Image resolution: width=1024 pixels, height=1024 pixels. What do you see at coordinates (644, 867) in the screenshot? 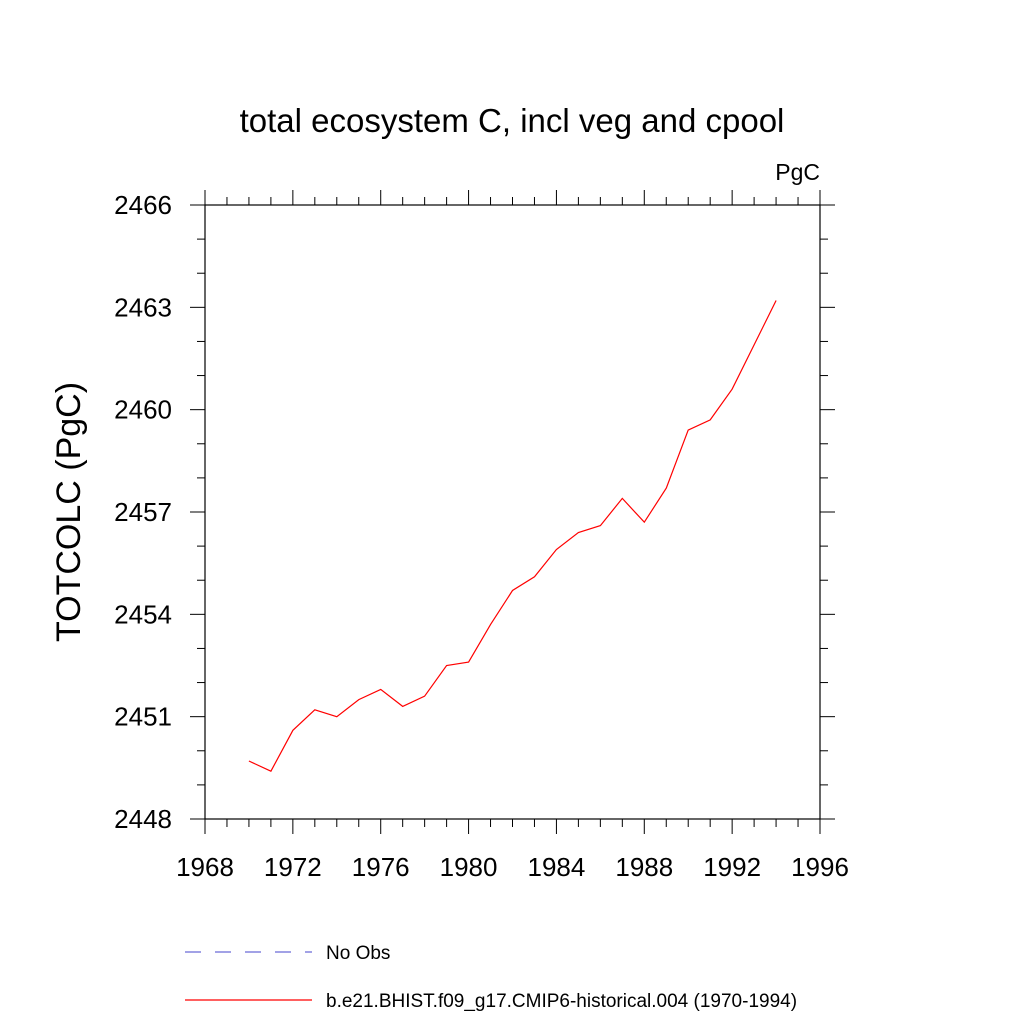
I see `x-tick-label: 1988` at bounding box center [644, 867].